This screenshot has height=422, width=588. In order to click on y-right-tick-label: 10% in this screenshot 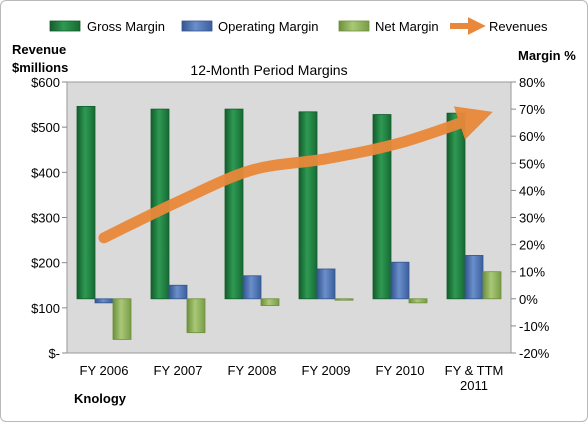, I will do `click(532, 272)`.